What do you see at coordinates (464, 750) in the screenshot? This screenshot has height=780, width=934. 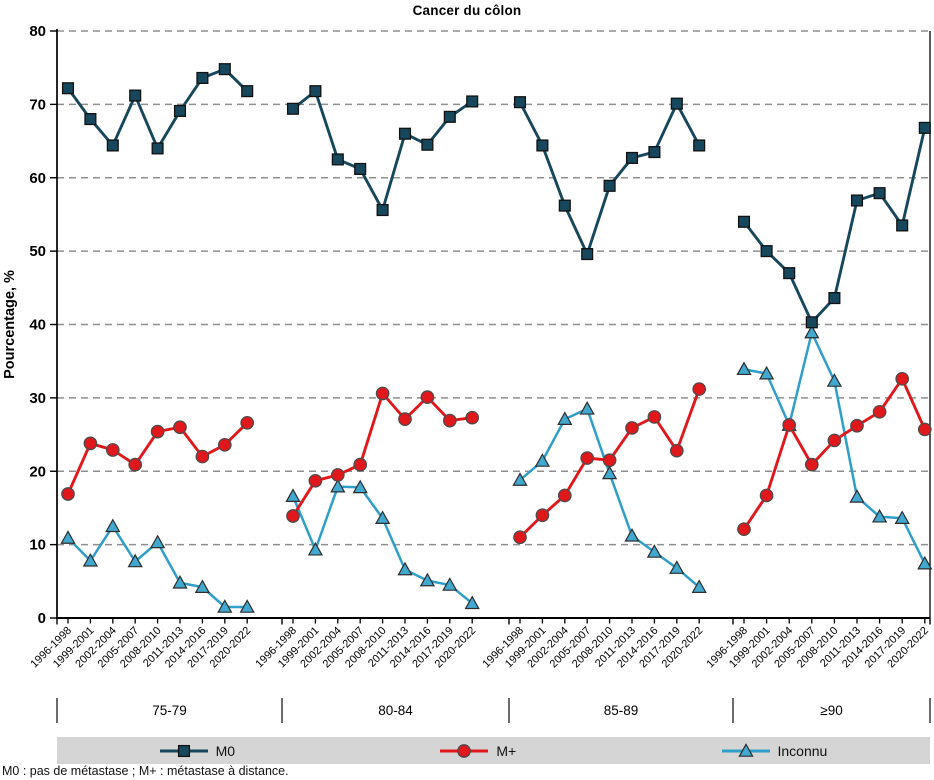 I see `circle-marker-icon` at bounding box center [464, 750].